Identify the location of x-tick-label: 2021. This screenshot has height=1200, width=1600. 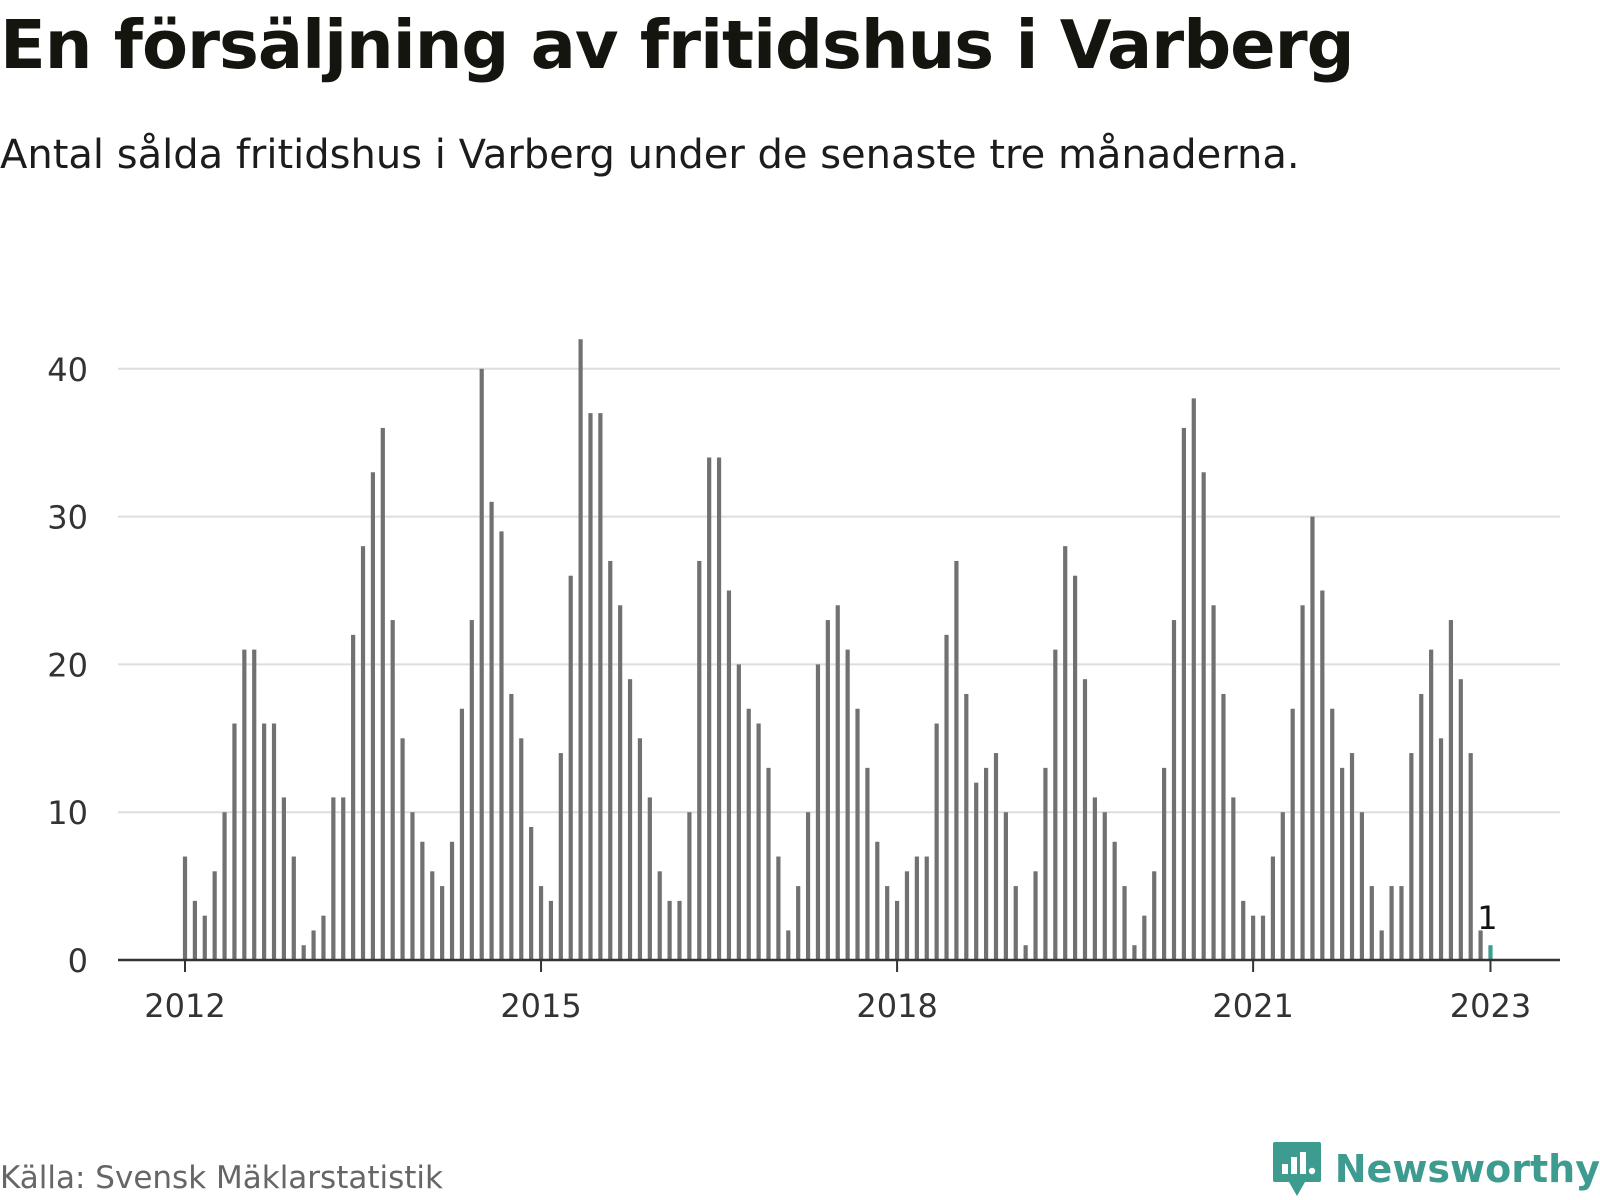
(1252, 1006).